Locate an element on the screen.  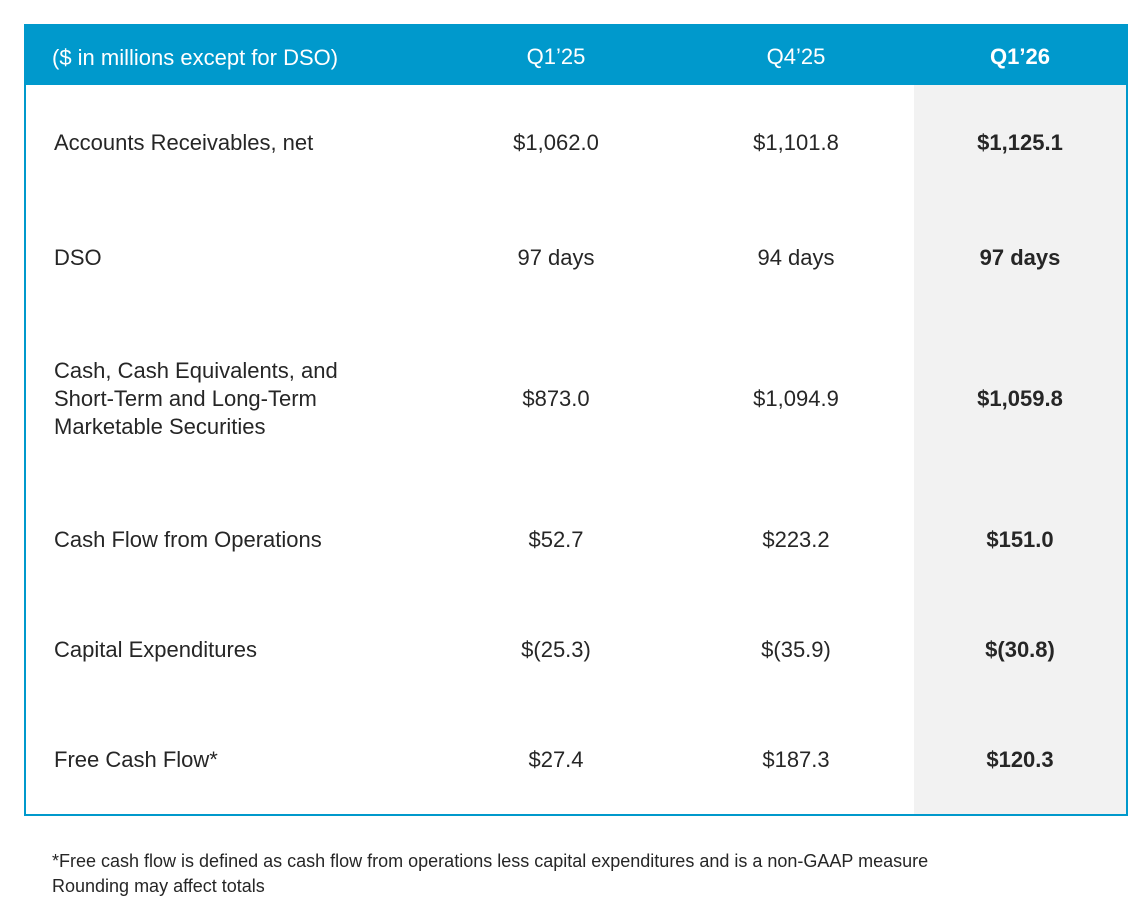
cell-cfo-q1-26: $151.0 is located at coordinates (1020, 539).